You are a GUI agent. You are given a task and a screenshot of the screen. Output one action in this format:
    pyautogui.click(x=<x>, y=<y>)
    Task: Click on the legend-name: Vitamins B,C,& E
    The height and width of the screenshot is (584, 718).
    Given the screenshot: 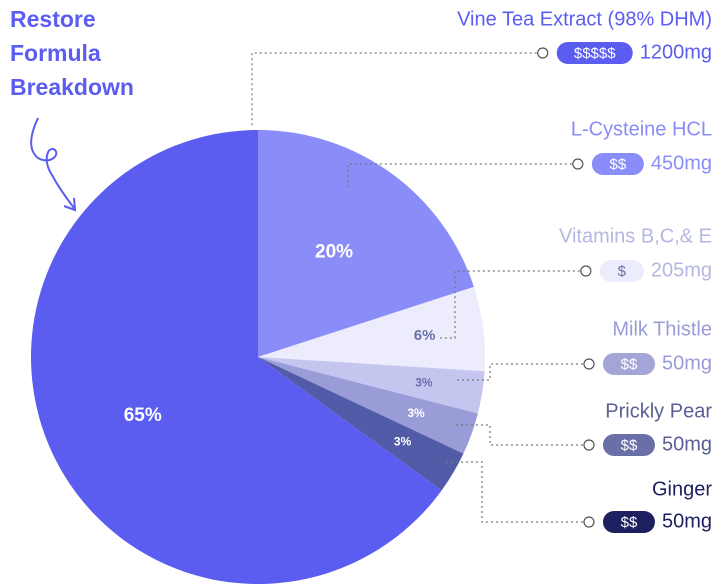 What is the action you would take?
    pyautogui.click(x=635, y=236)
    